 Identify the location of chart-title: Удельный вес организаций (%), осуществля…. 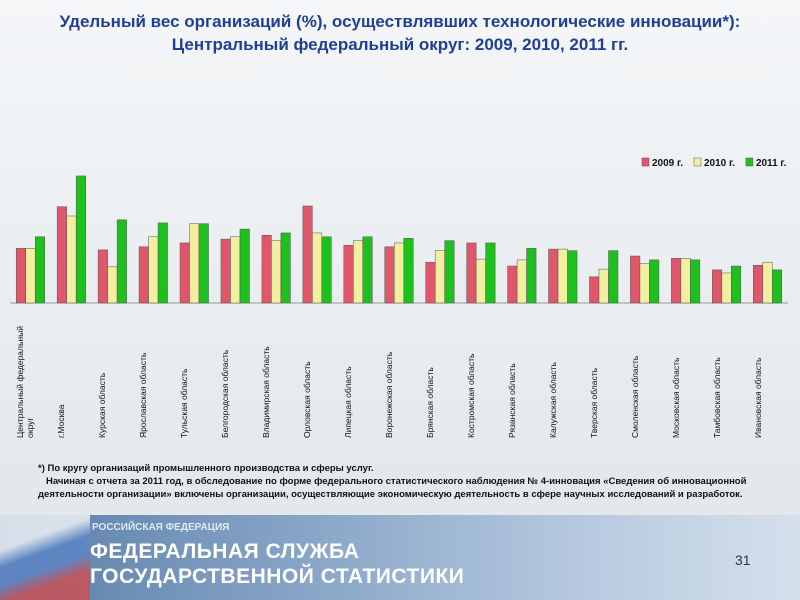
(400, 33).